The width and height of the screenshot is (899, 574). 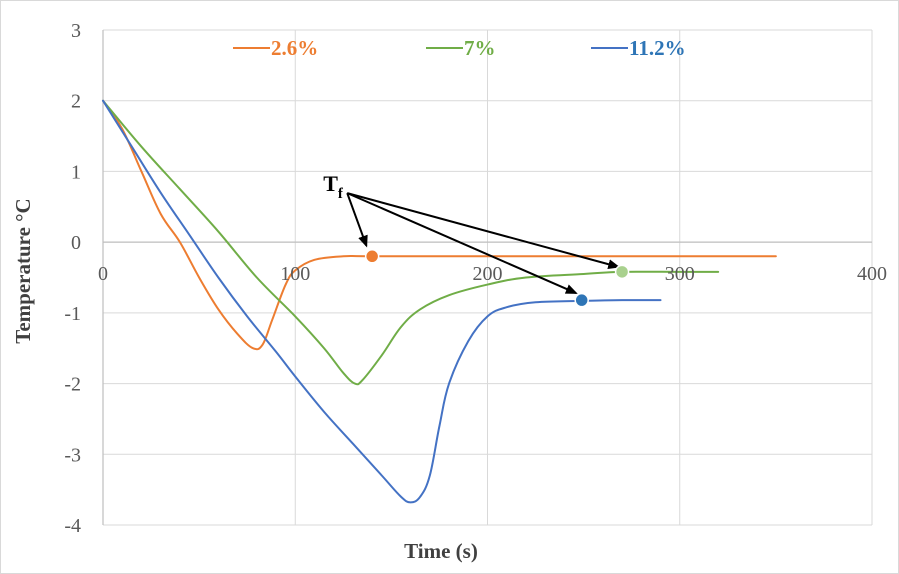 I want to click on x-tick-label: 300, so click(x=680, y=274).